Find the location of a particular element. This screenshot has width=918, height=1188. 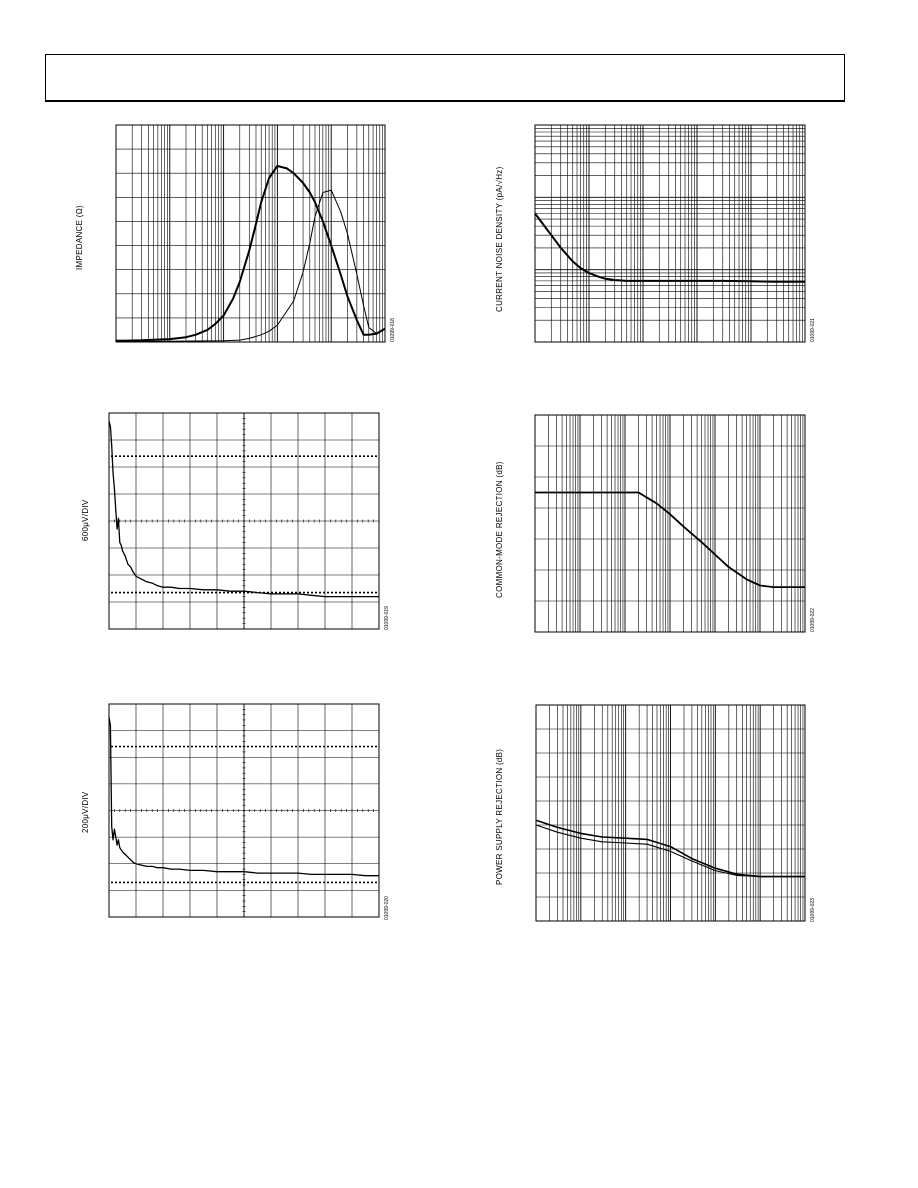

psrr-chart is located at coordinates (670, 813).